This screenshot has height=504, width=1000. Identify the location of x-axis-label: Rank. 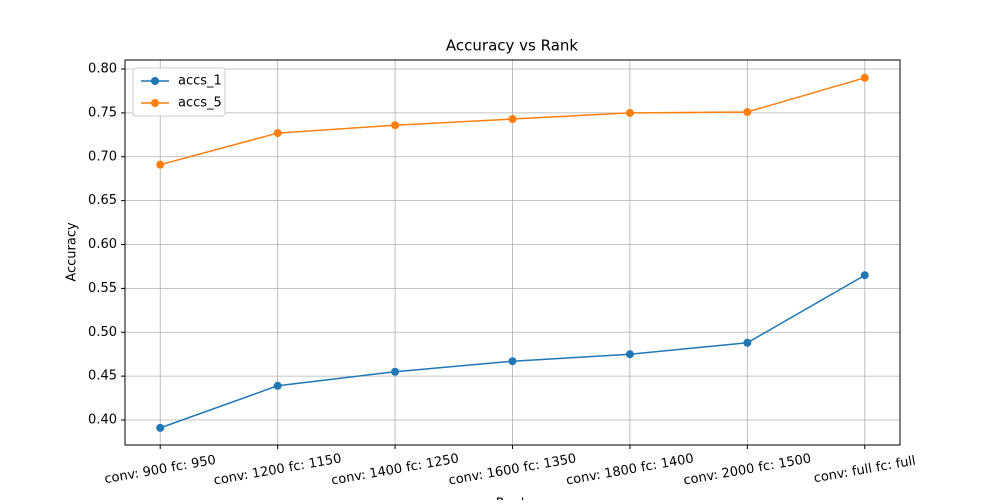
(512, 499).